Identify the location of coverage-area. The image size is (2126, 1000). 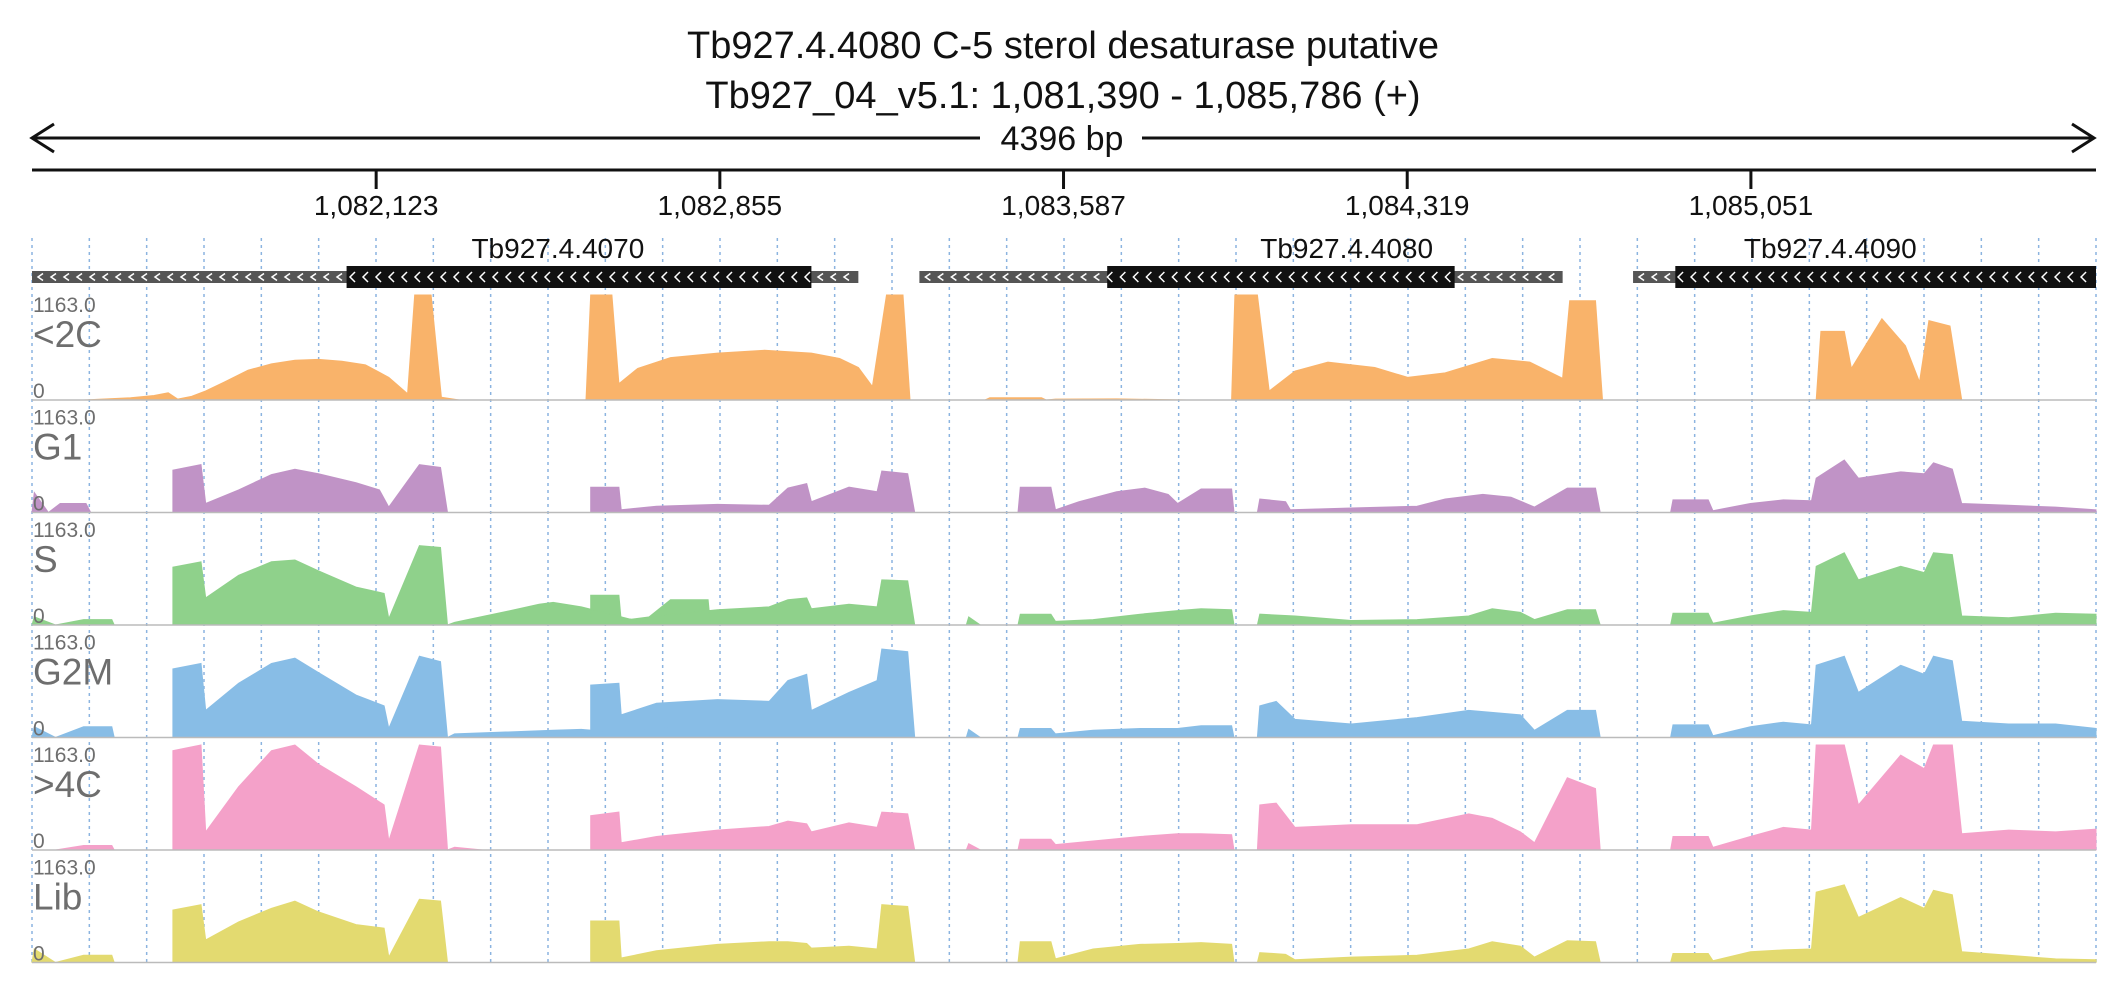
(1064, 924).